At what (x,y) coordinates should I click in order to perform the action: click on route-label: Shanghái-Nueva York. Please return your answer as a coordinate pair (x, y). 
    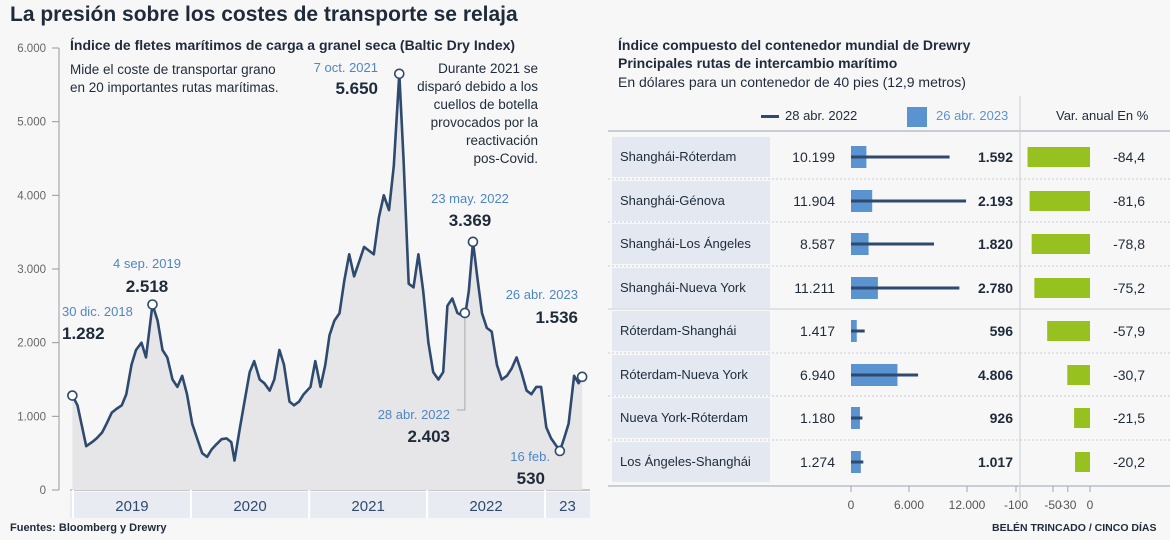
    Looking at the image, I should click on (691, 288).